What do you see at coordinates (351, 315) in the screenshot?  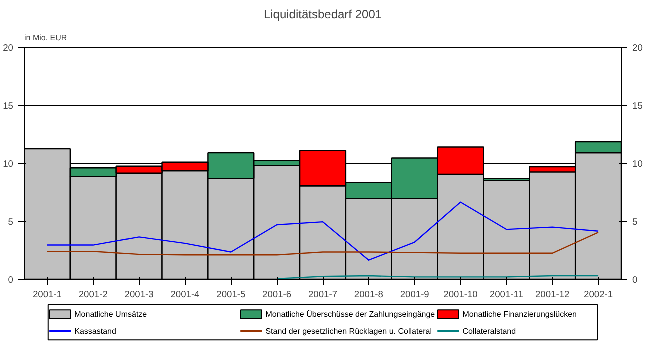 I see `legend-label: Monatliche Überschüsse der Zahlungseingänge` at bounding box center [351, 315].